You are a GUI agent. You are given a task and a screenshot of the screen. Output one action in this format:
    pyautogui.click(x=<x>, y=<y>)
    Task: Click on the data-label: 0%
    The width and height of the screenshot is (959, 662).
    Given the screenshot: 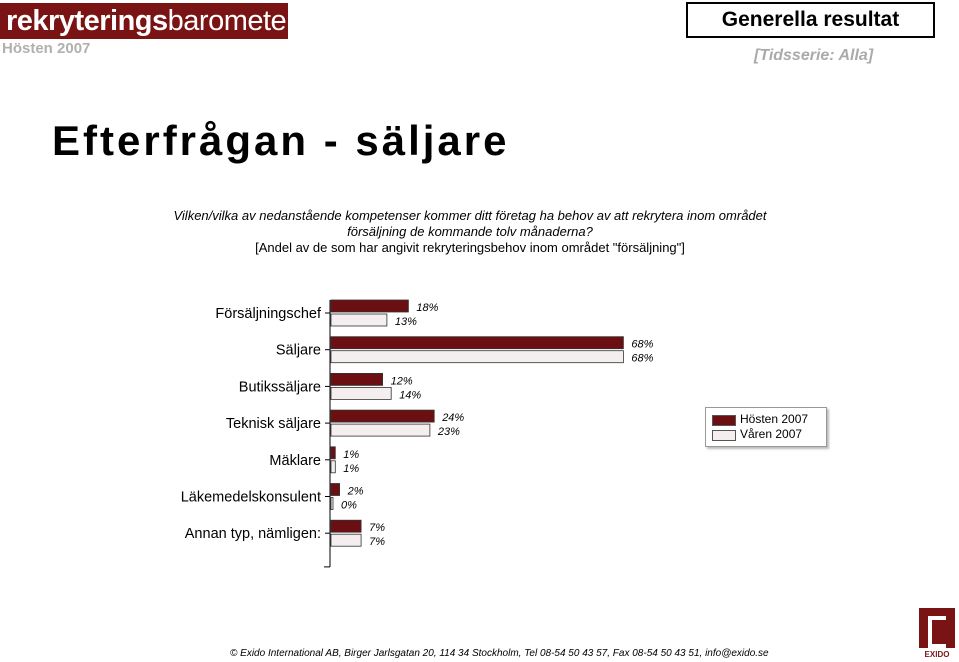 What is the action you would take?
    pyautogui.click(x=349, y=506)
    